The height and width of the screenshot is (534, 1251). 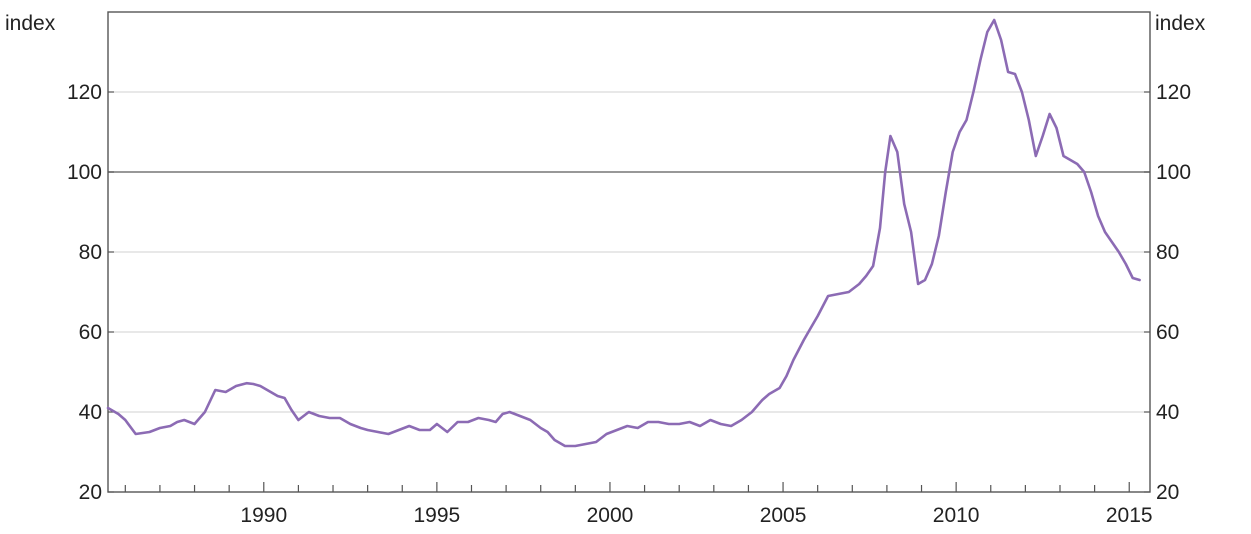 What do you see at coordinates (30, 23) in the screenshot?
I see `left-axis-unit-label: index` at bounding box center [30, 23].